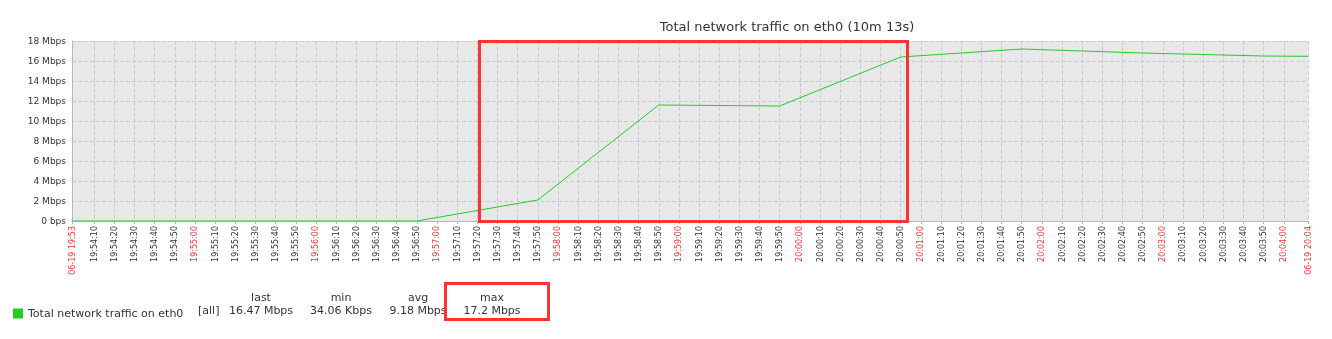 The image size is (1332, 339). I want to click on x-tick-label: 20:00:50, so click(901, 244).